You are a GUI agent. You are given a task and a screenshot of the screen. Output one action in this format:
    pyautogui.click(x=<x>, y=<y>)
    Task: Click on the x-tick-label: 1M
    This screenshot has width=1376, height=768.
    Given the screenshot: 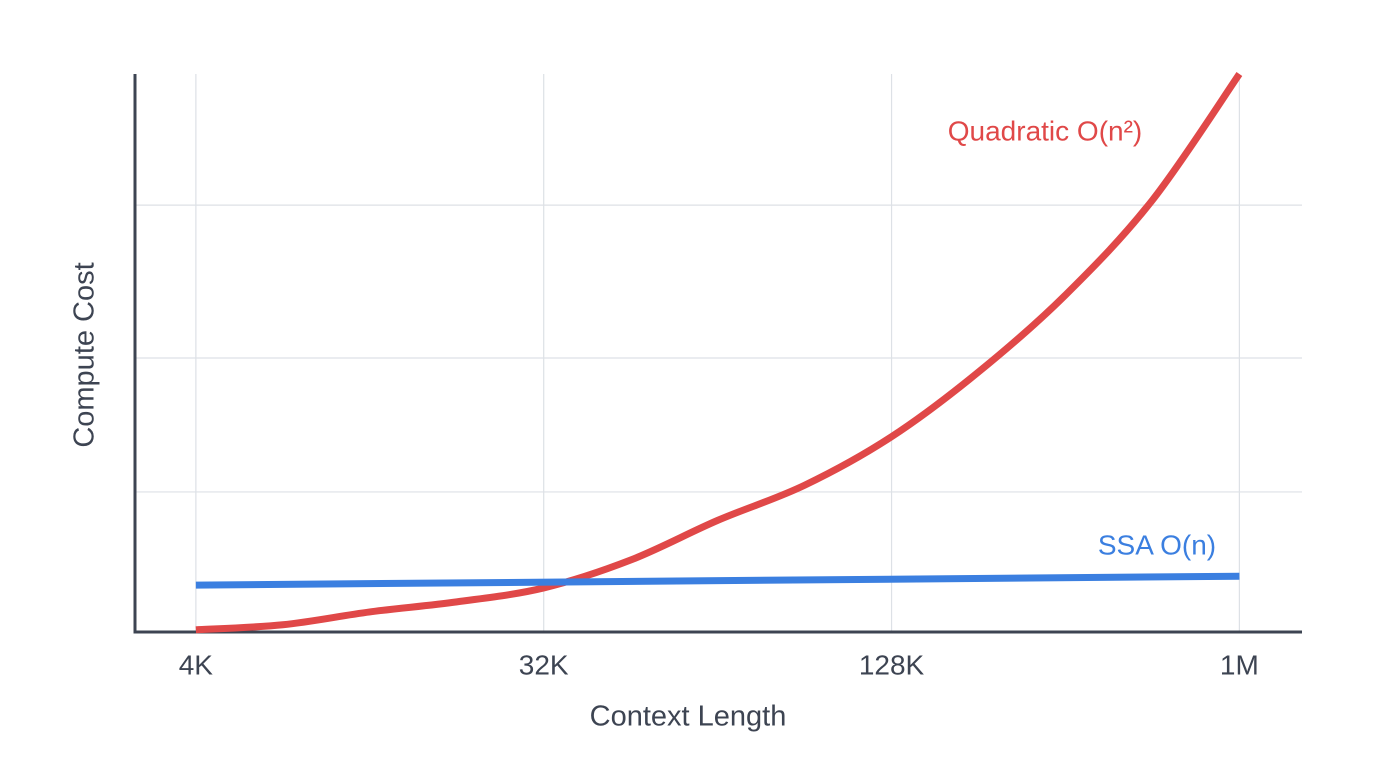 What is the action you would take?
    pyautogui.click(x=1239, y=664)
    